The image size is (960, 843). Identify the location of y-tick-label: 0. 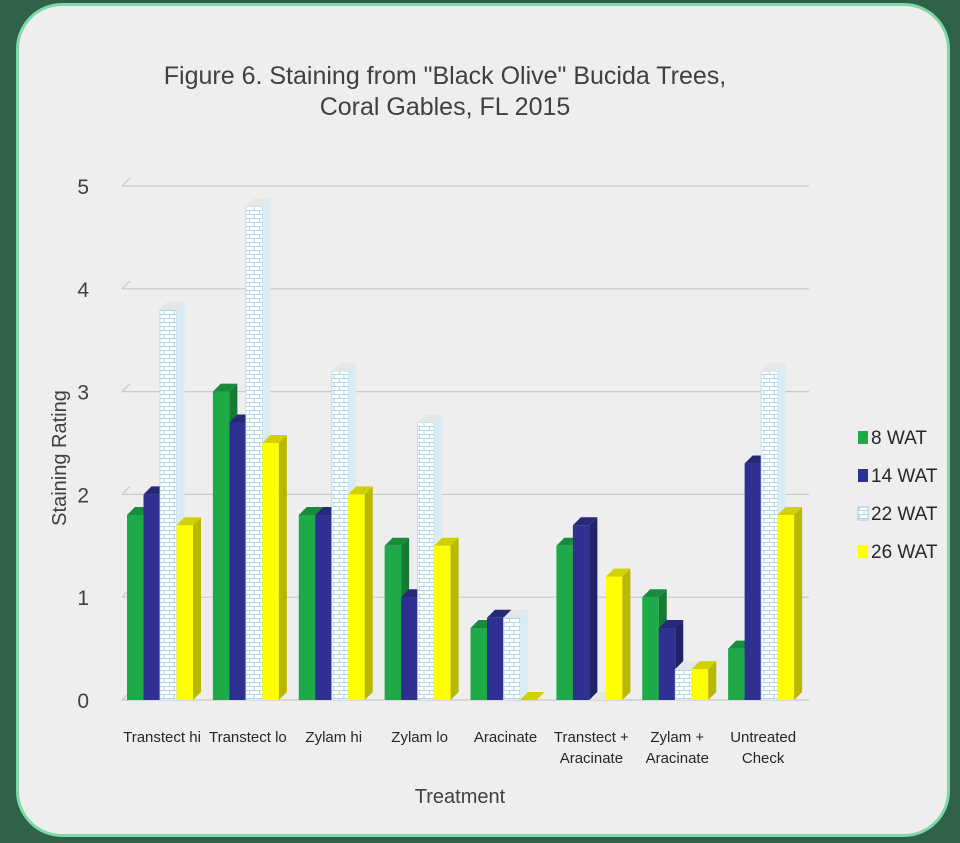
(83, 701).